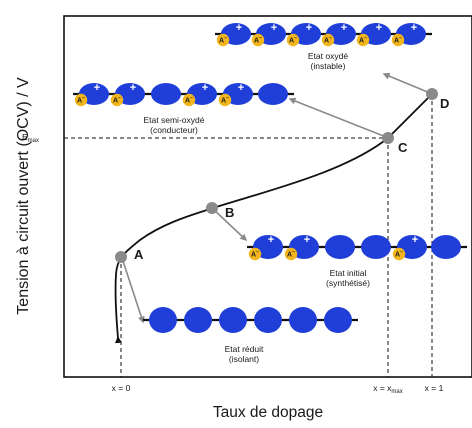 Image resolution: width=472 pixels, height=428 pixels. What do you see at coordinates (174, 130) in the screenshot?
I see `caption-semi-line2: (conducteur)` at bounding box center [174, 130].